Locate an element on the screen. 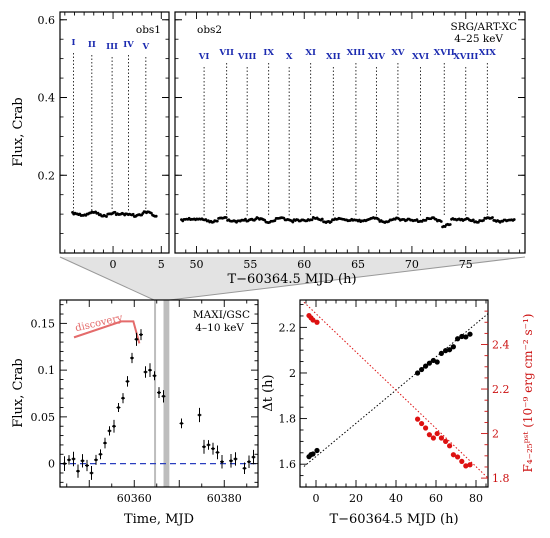 This screenshot has height=538, width=550. burst-label: VI is located at coordinates (204, 57).